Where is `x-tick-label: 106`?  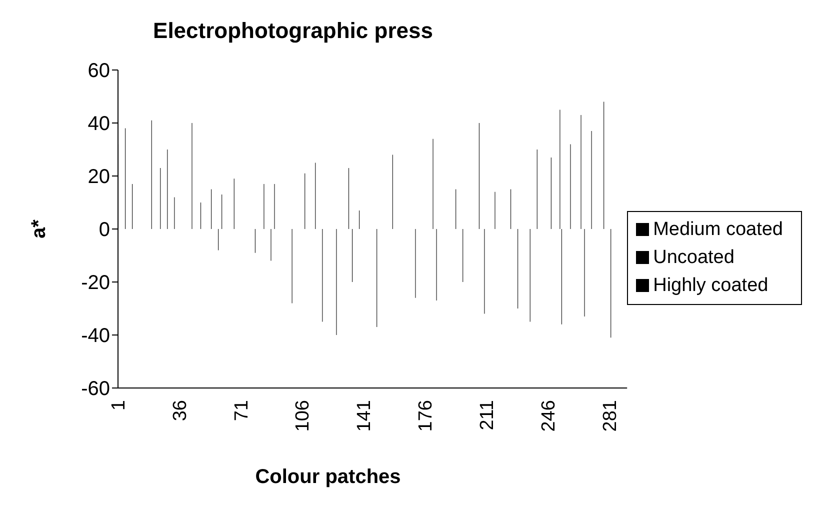
x-tick-label: 106 is located at coordinates (303, 416).